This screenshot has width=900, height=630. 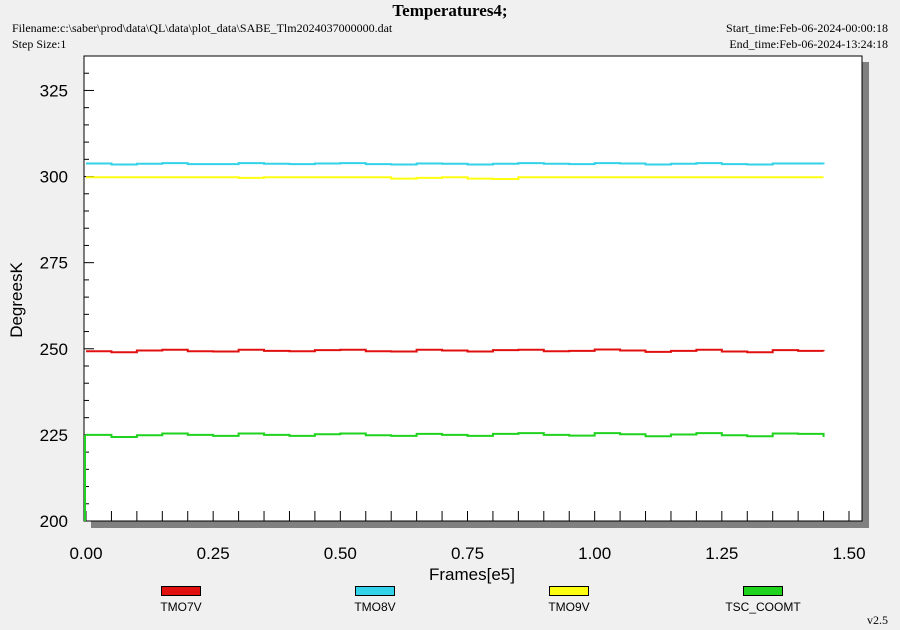 I want to click on y-tick-label: 200, so click(x=54, y=521).